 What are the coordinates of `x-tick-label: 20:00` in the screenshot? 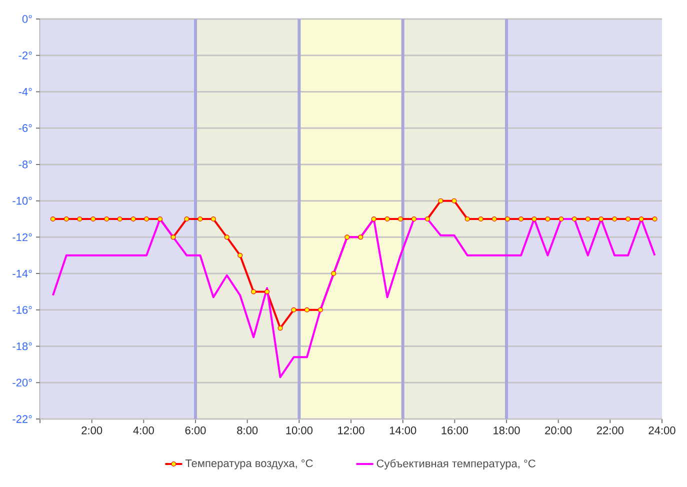 It's located at (558, 430).